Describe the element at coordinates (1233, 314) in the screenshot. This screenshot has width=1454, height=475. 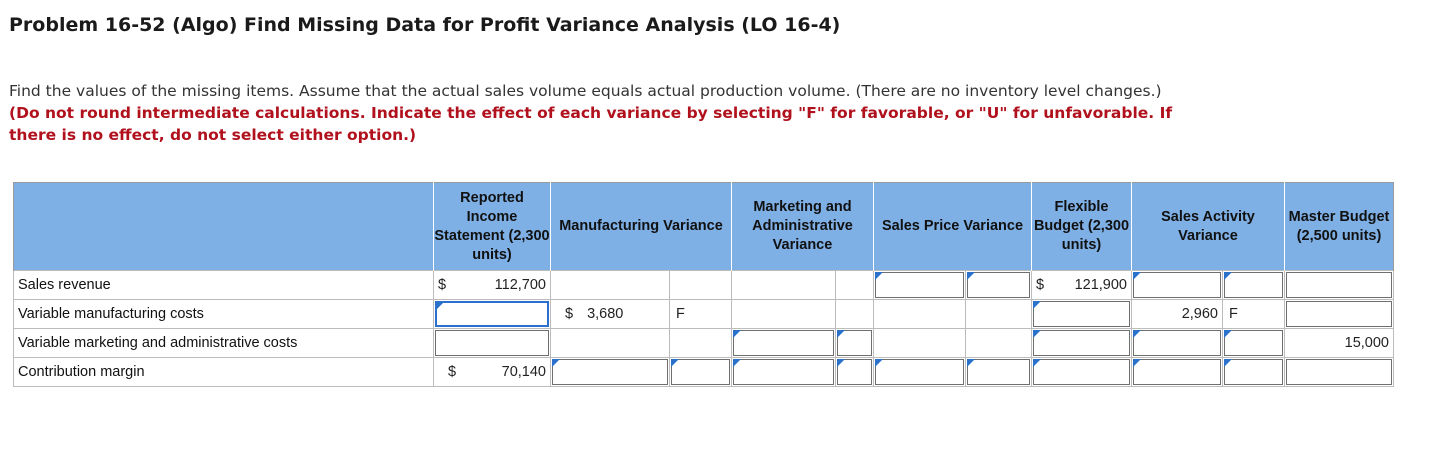
I see `var-mfg-activity-effect-value: F` at that location.